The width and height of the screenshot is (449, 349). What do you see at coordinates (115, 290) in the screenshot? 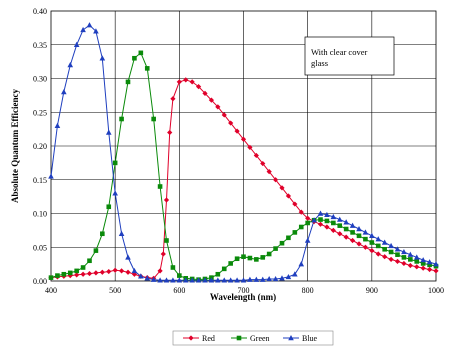
I see `x-tick-label: 500` at bounding box center [115, 290].